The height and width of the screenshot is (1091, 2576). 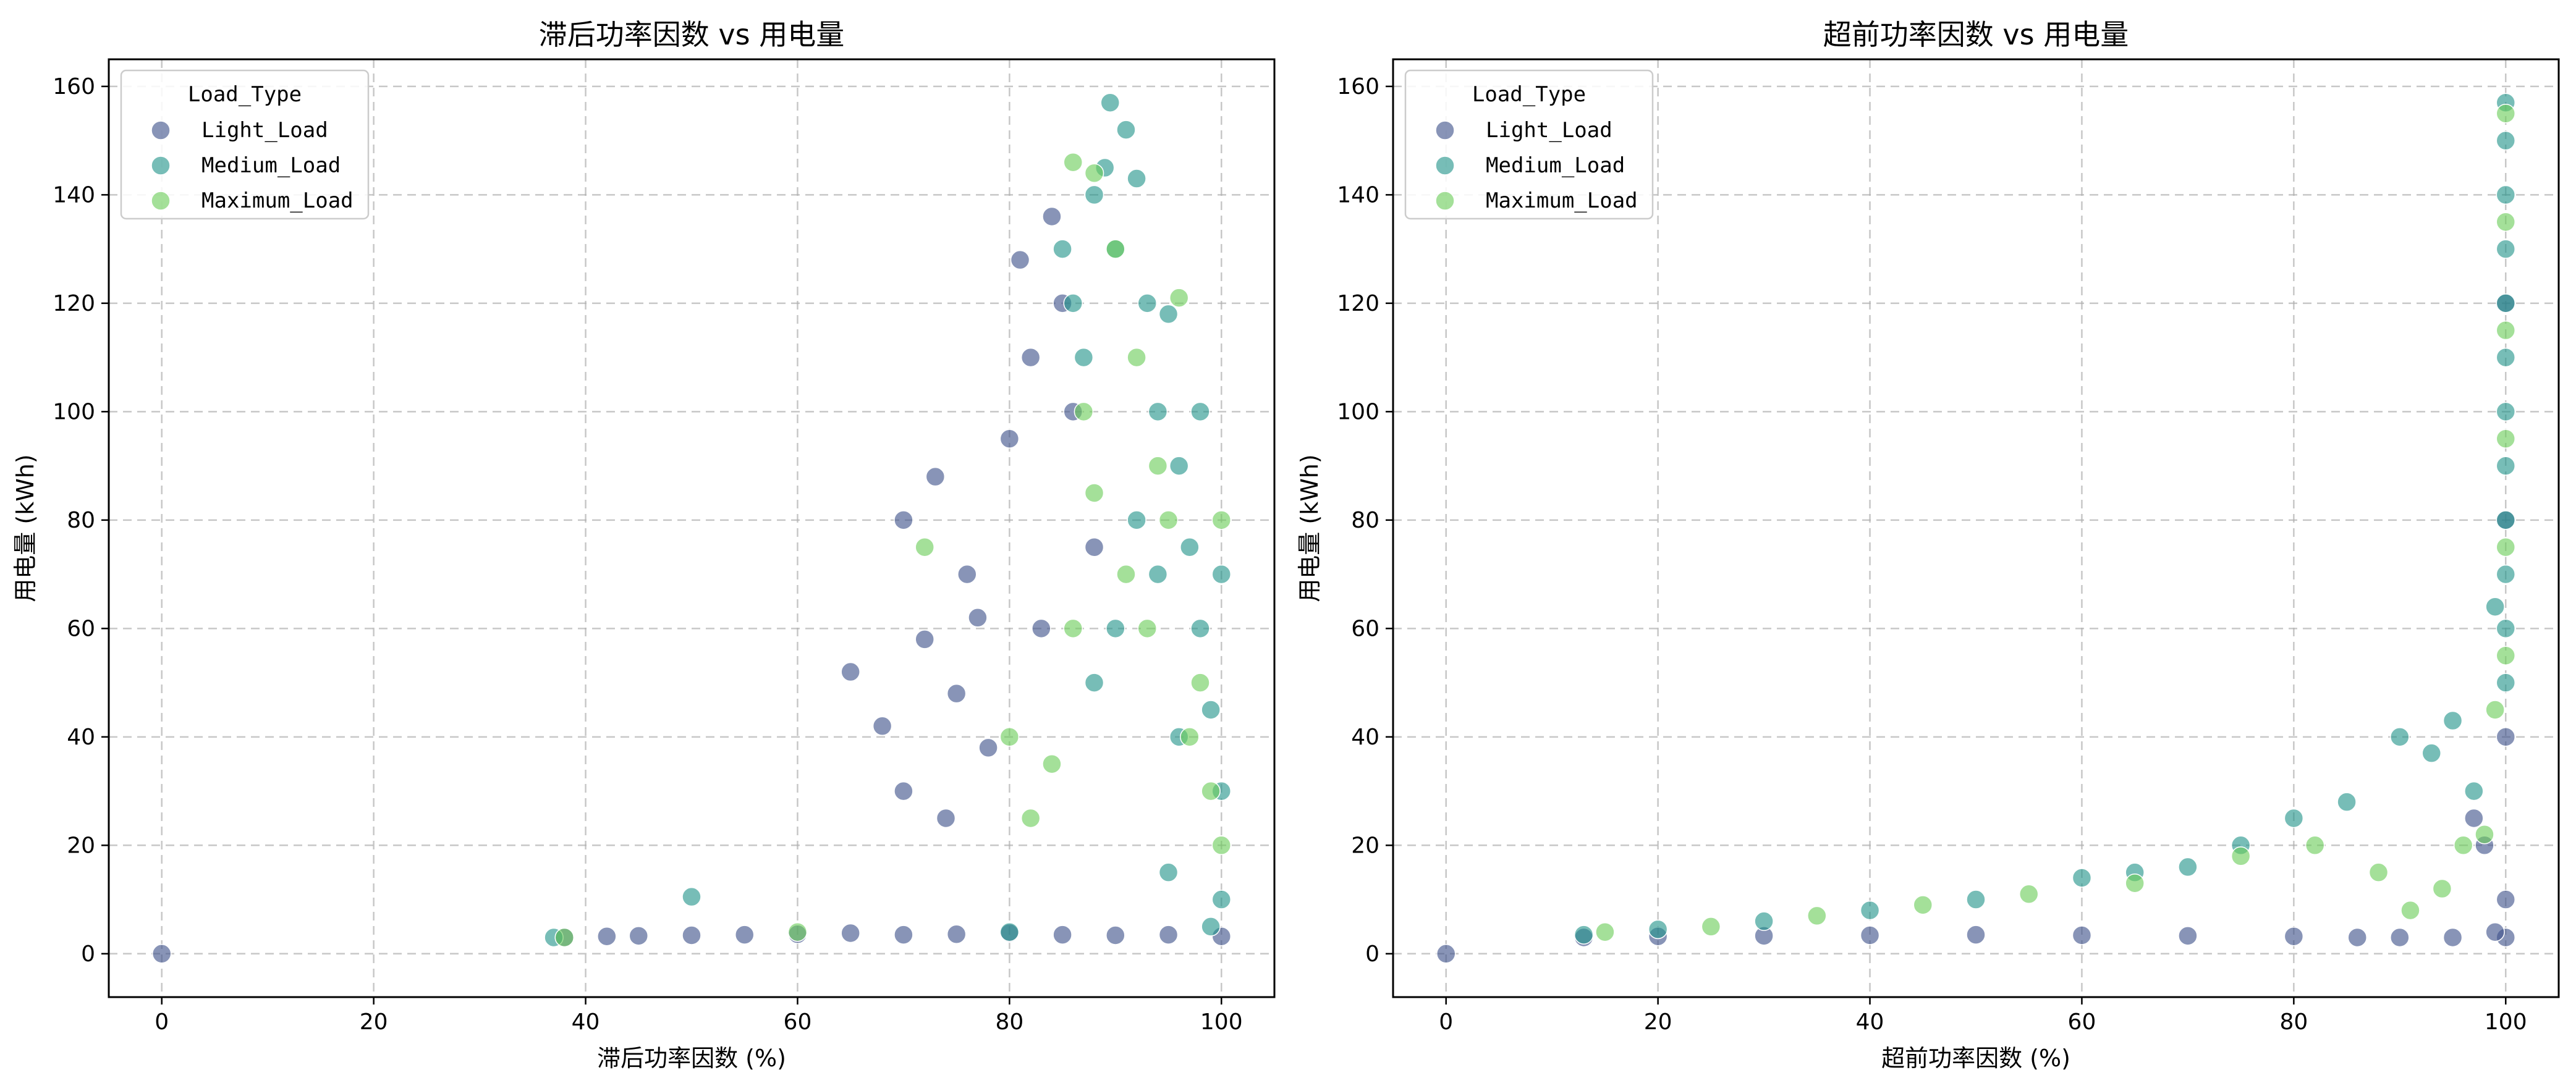 What do you see at coordinates (1365, 520) in the screenshot?
I see `y-tick-label: 80` at bounding box center [1365, 520].